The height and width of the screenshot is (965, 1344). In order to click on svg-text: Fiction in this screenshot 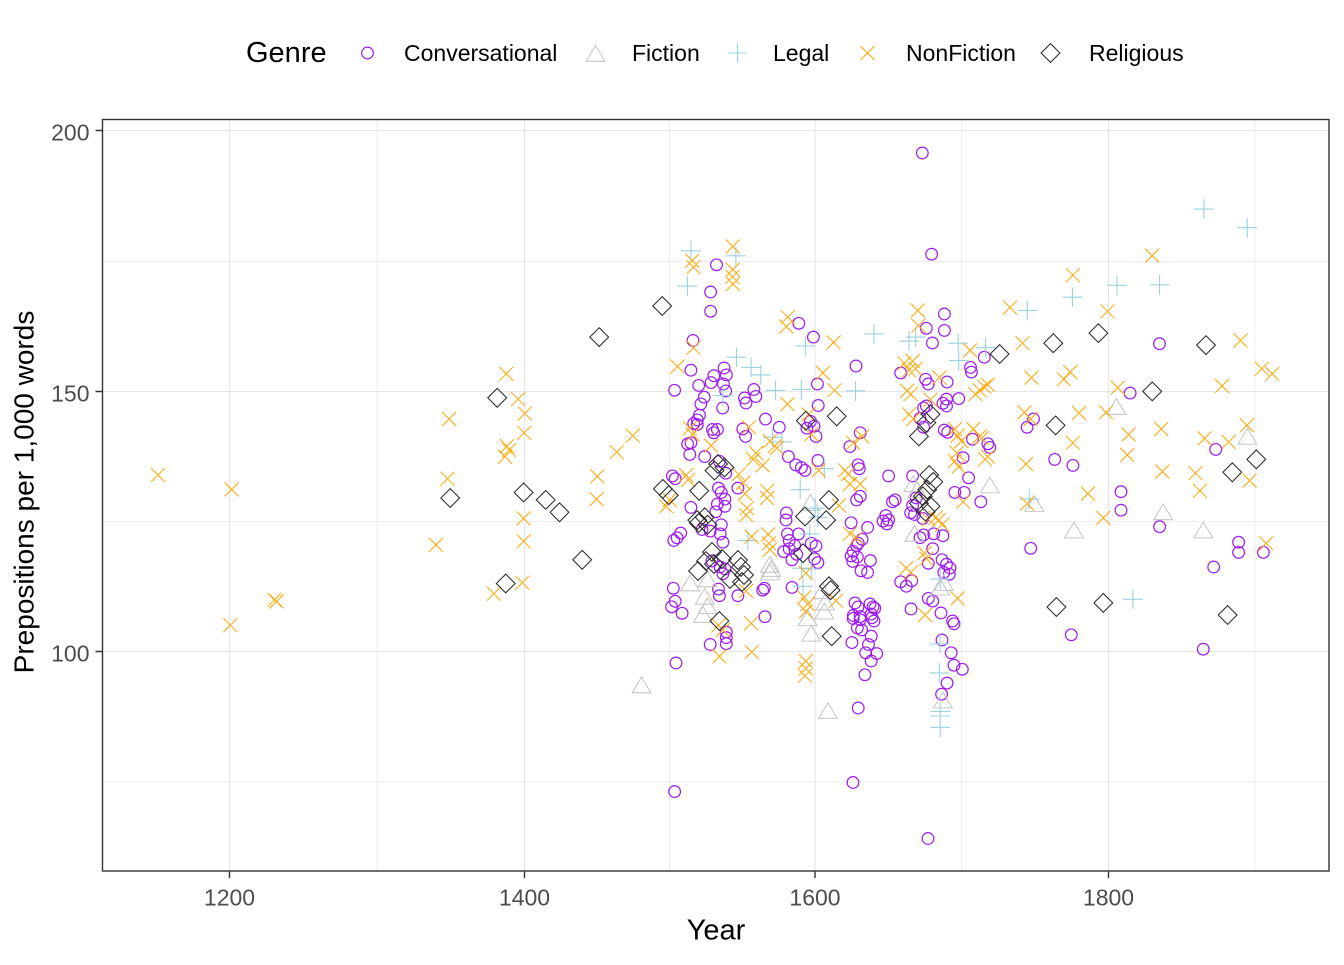, I will do `click(666, 53)`.